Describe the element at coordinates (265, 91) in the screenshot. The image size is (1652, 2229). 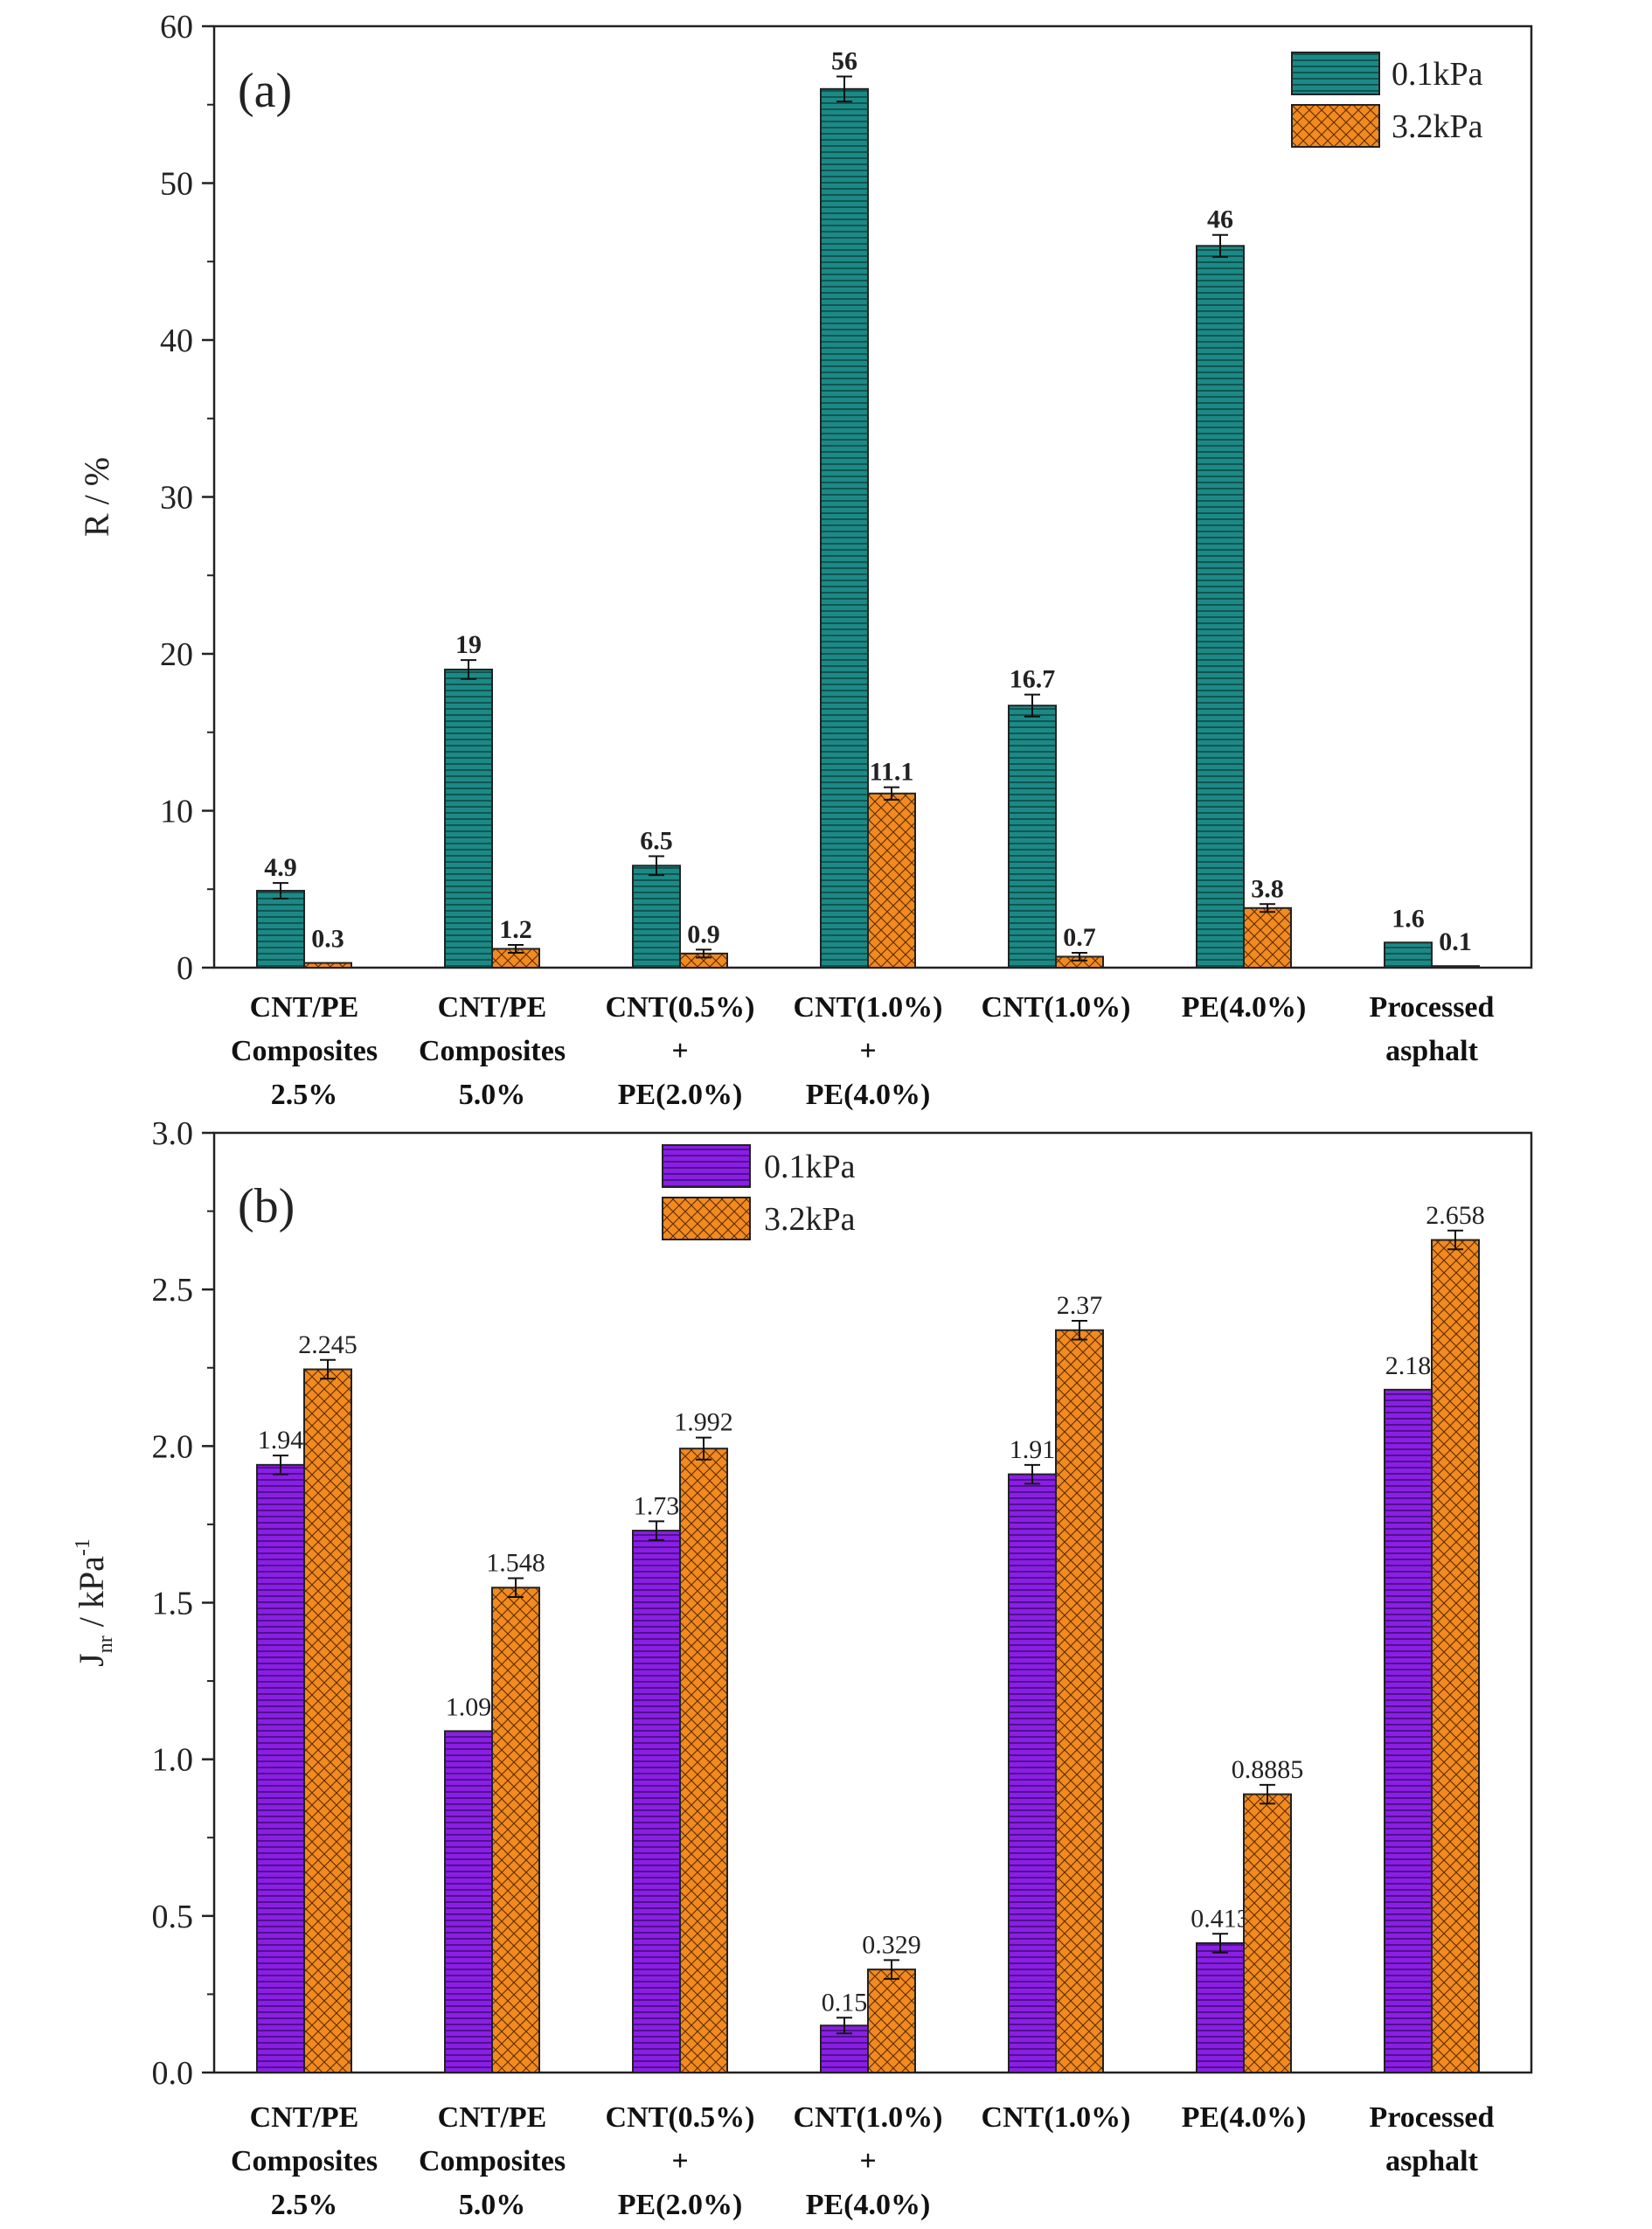
I see `panel-label: (a)` at that location.